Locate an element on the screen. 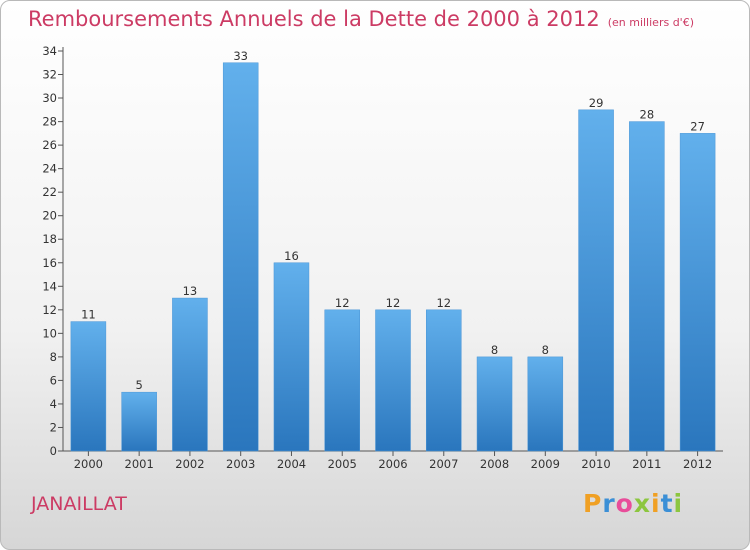 Image resolution: width=750 pixels, height=550 pixels. proxiti-letter: P is located at coordinates (593, 503).